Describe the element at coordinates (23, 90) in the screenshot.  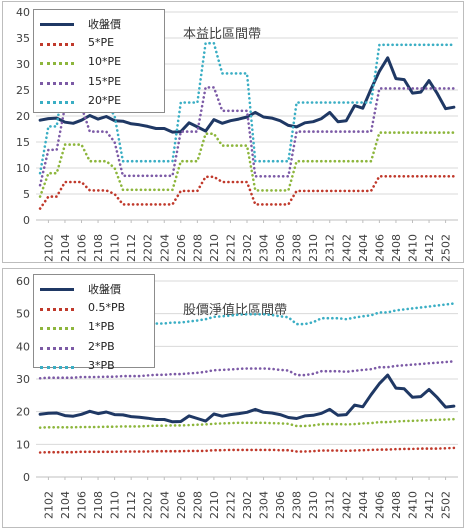
I see `y-tick-label: 25` at that location.